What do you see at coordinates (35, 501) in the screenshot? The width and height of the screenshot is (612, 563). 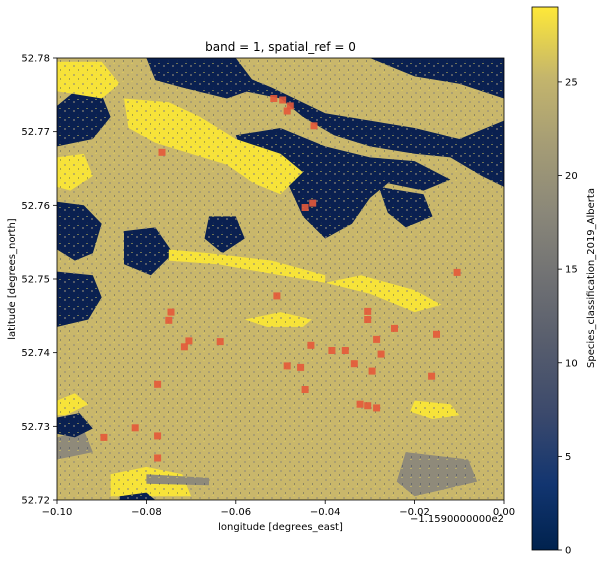 I see `y-tick-label: 52.72` at bounding box center [35, 501].